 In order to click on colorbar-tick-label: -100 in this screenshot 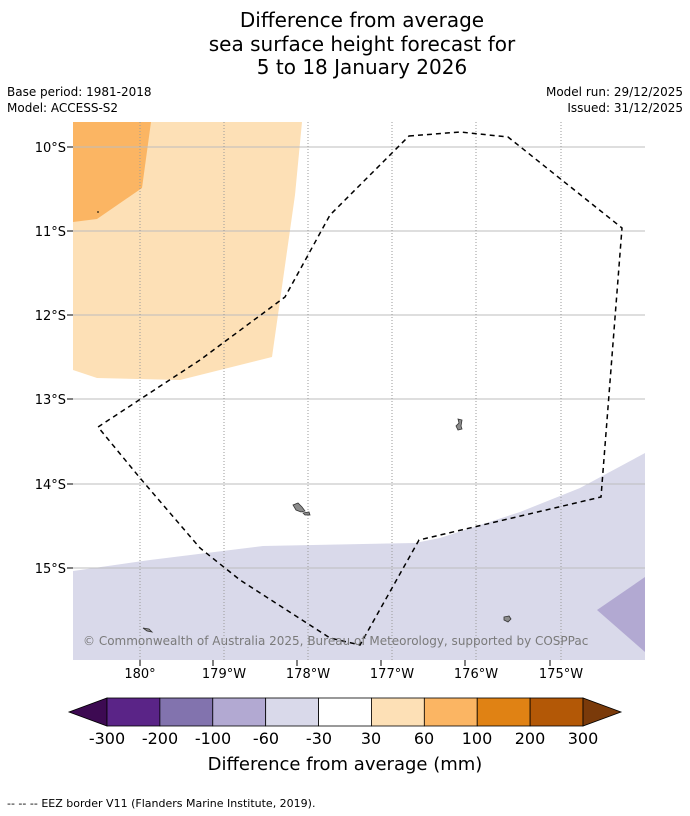, I will do `click(213, 738)`.